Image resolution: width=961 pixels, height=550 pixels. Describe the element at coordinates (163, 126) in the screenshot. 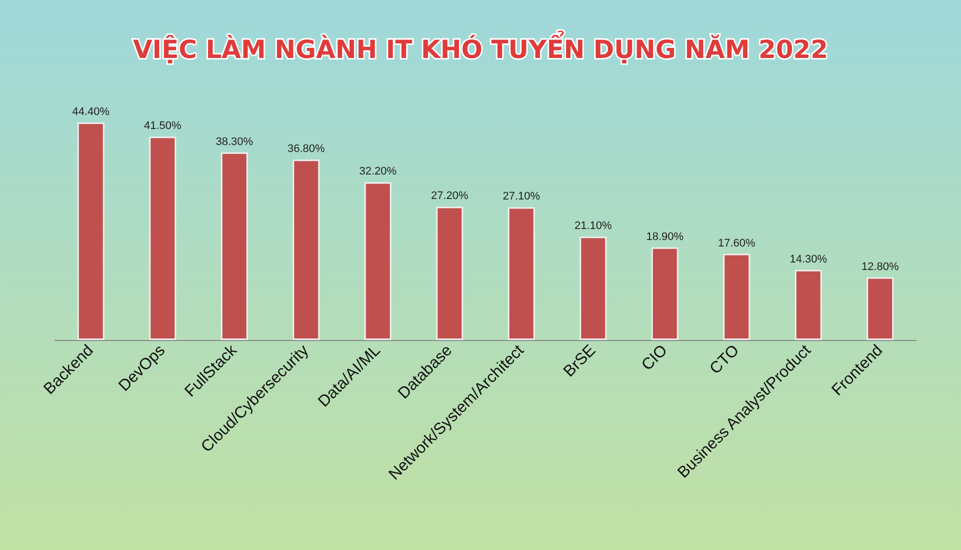

I see `data-label: 41.50%` at that location.